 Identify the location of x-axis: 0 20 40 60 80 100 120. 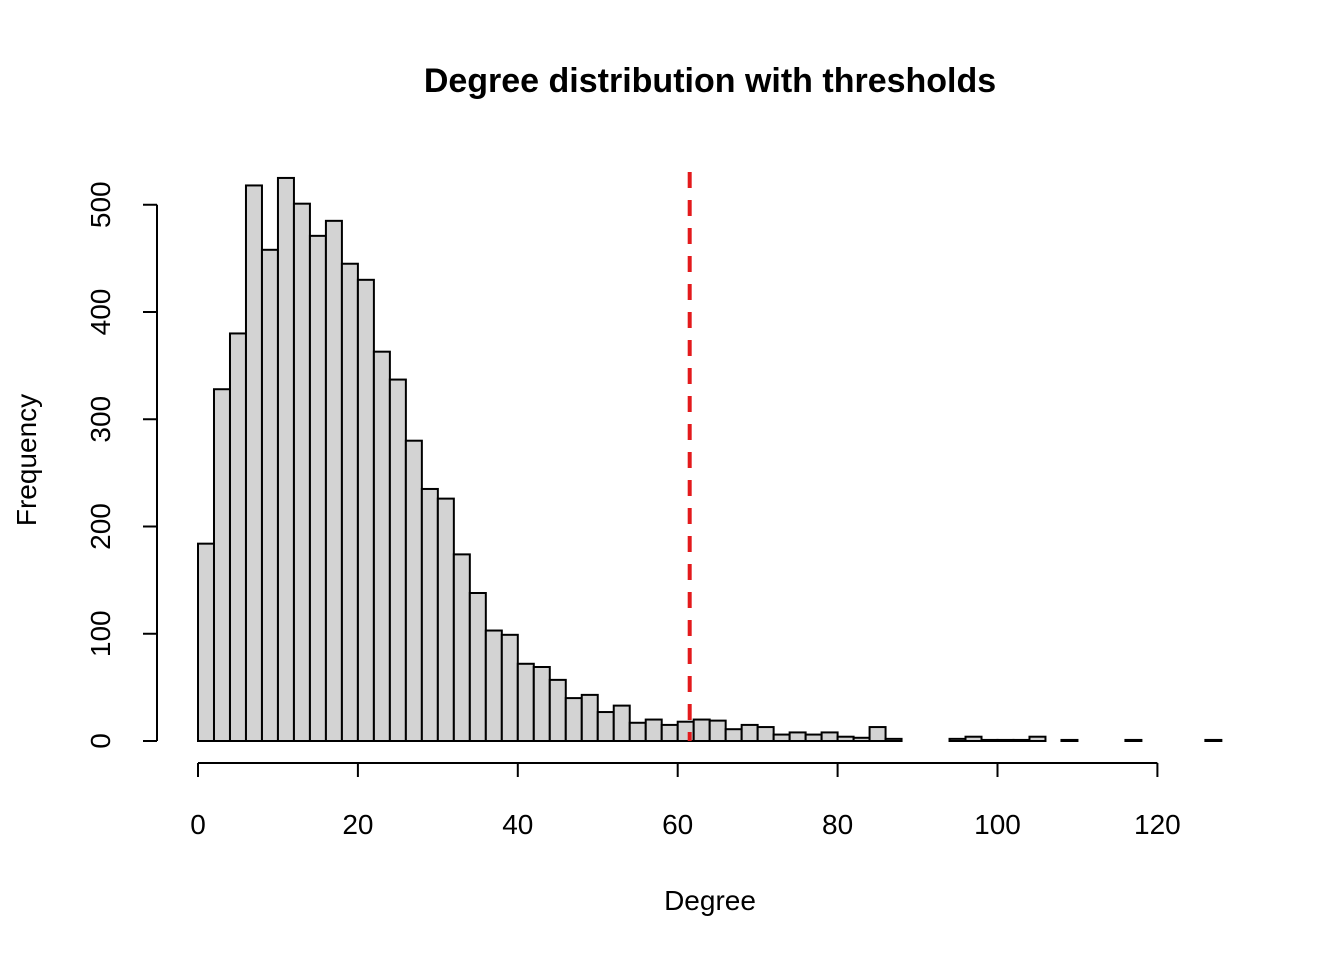
(685, 801).